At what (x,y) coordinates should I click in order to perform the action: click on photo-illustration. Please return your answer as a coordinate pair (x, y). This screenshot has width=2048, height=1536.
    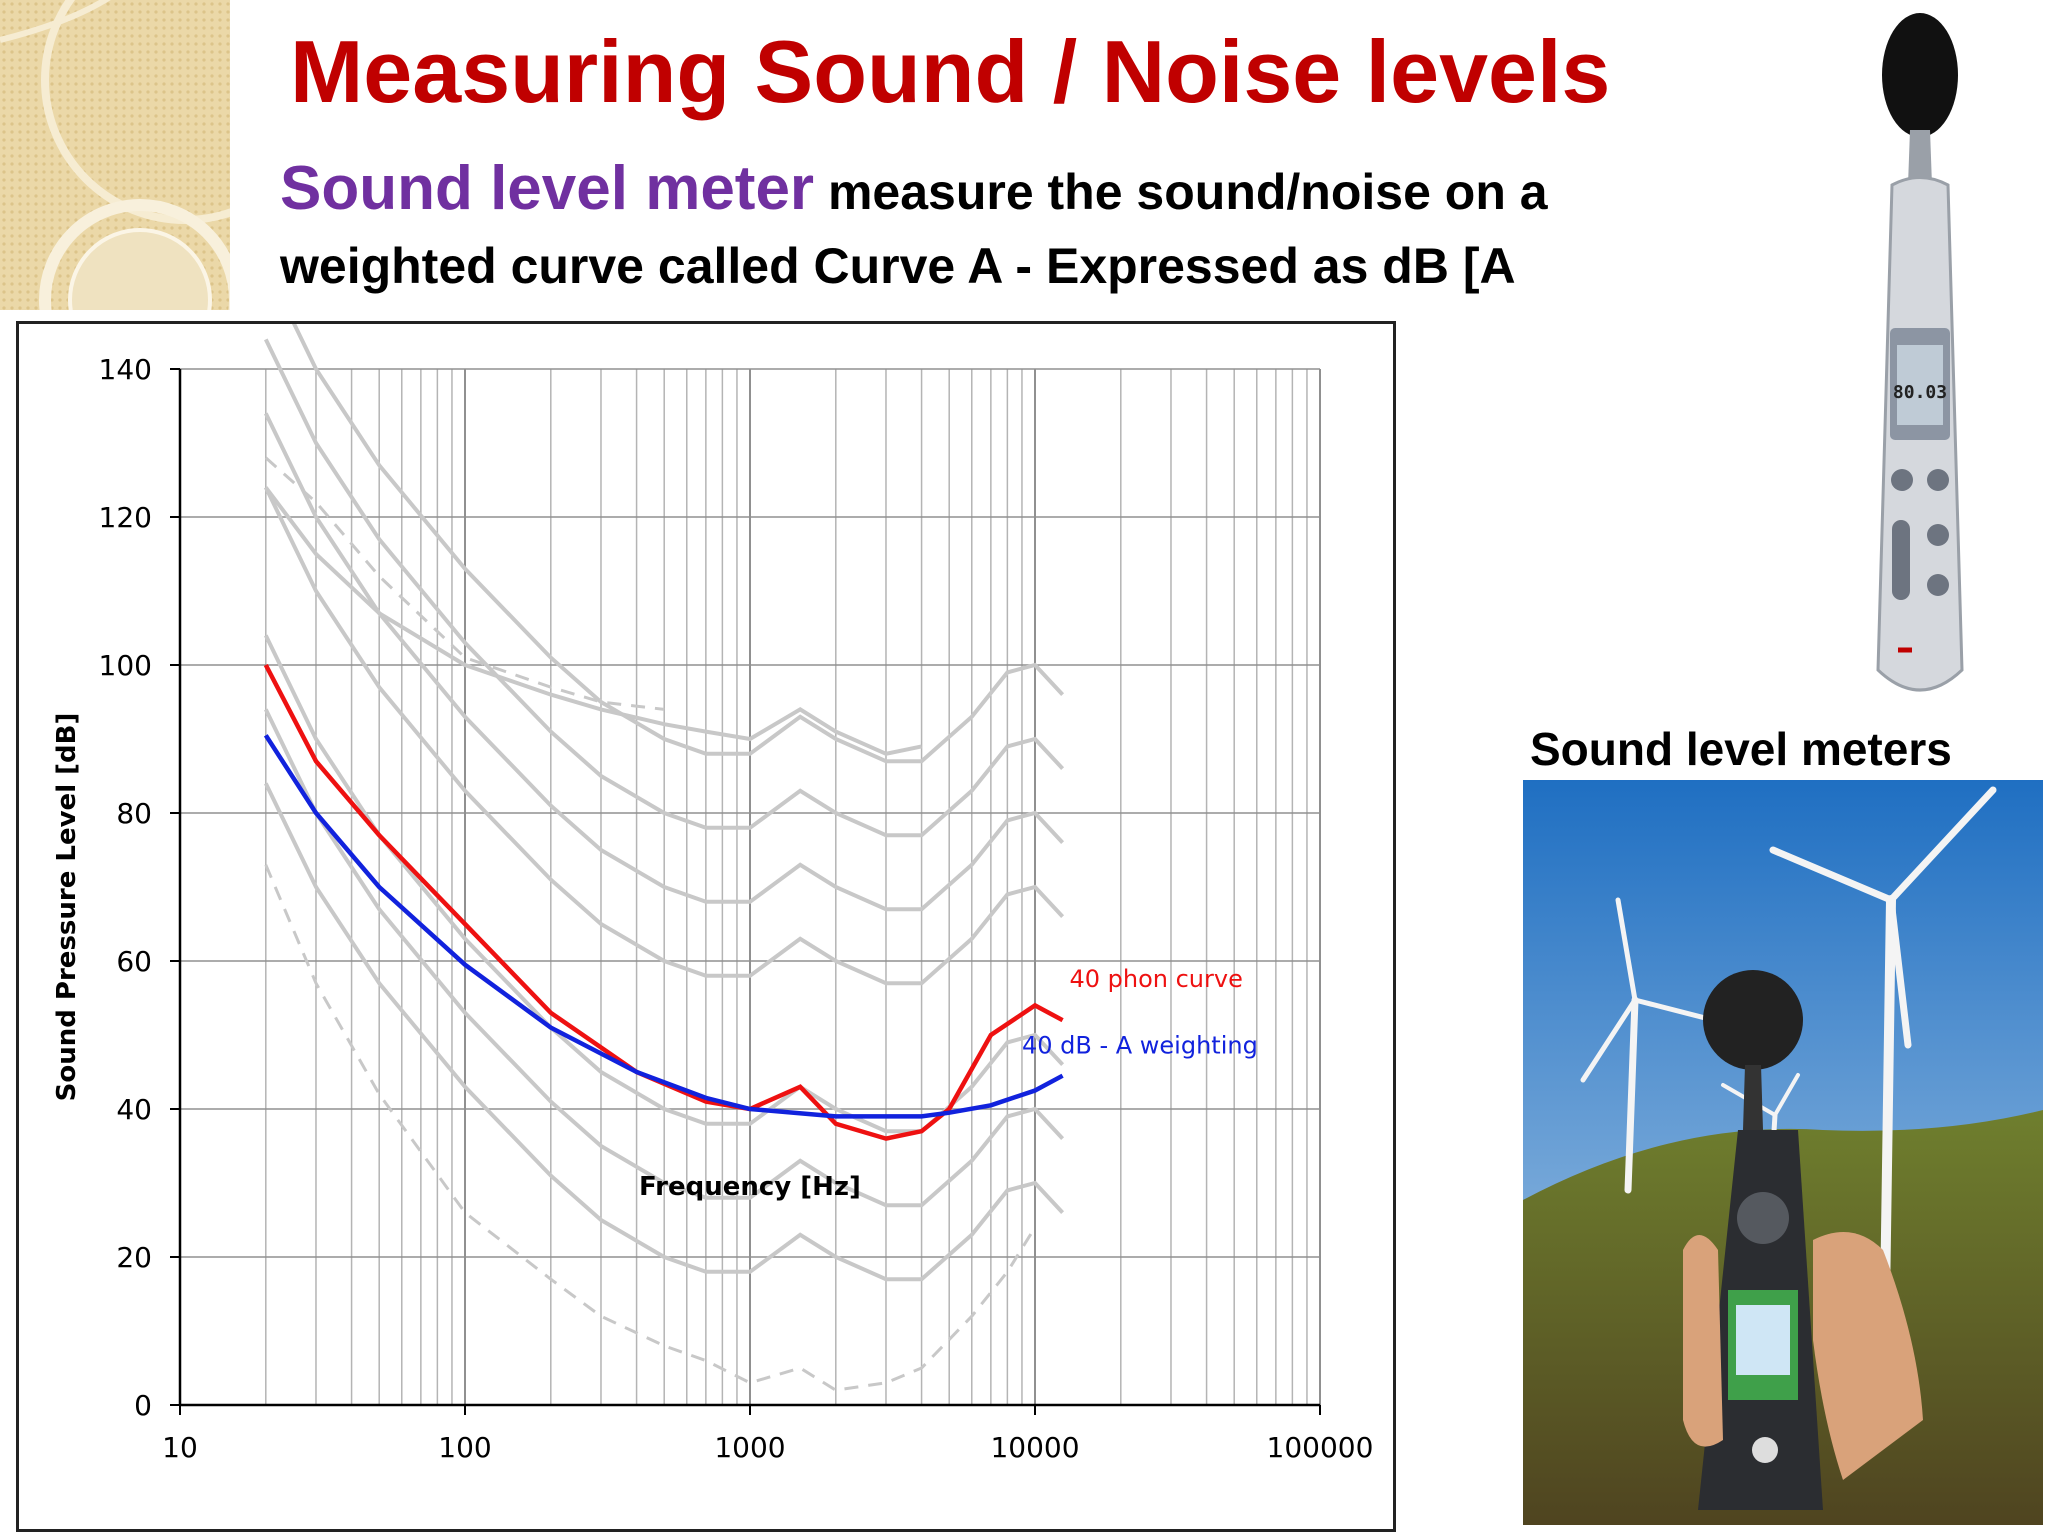
    Looking at the image, I should click on (1783, 1152).